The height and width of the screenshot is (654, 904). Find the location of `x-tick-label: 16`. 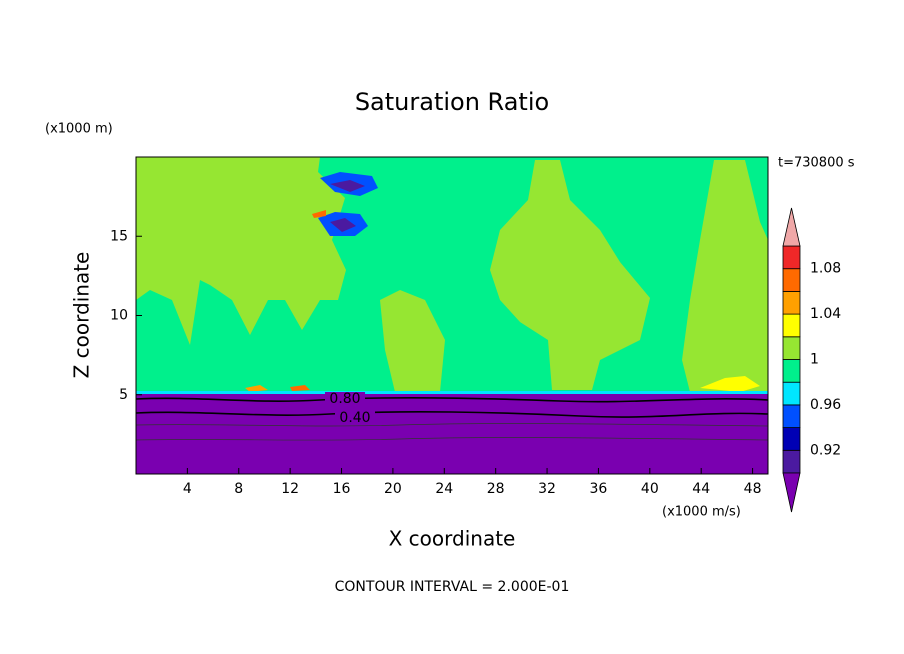

x-tick-label: 16 is located at coordinates (342, 489).